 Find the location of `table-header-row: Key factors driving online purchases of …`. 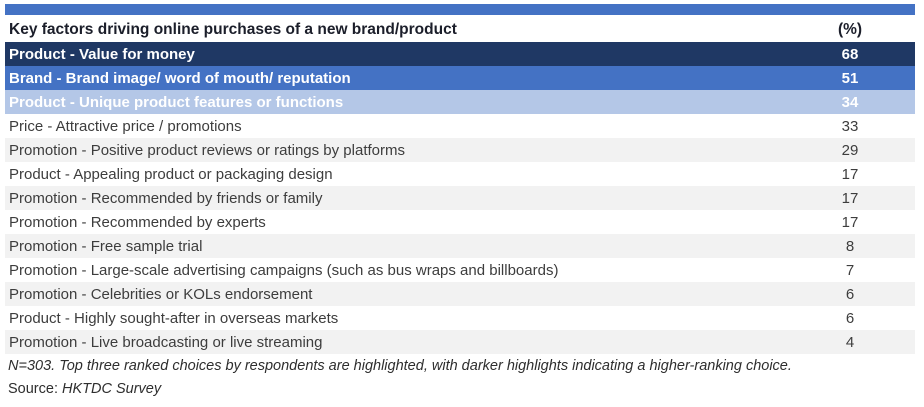

table-header-row: Key factors driving online purchases of … is located at coordinates (460, 29).